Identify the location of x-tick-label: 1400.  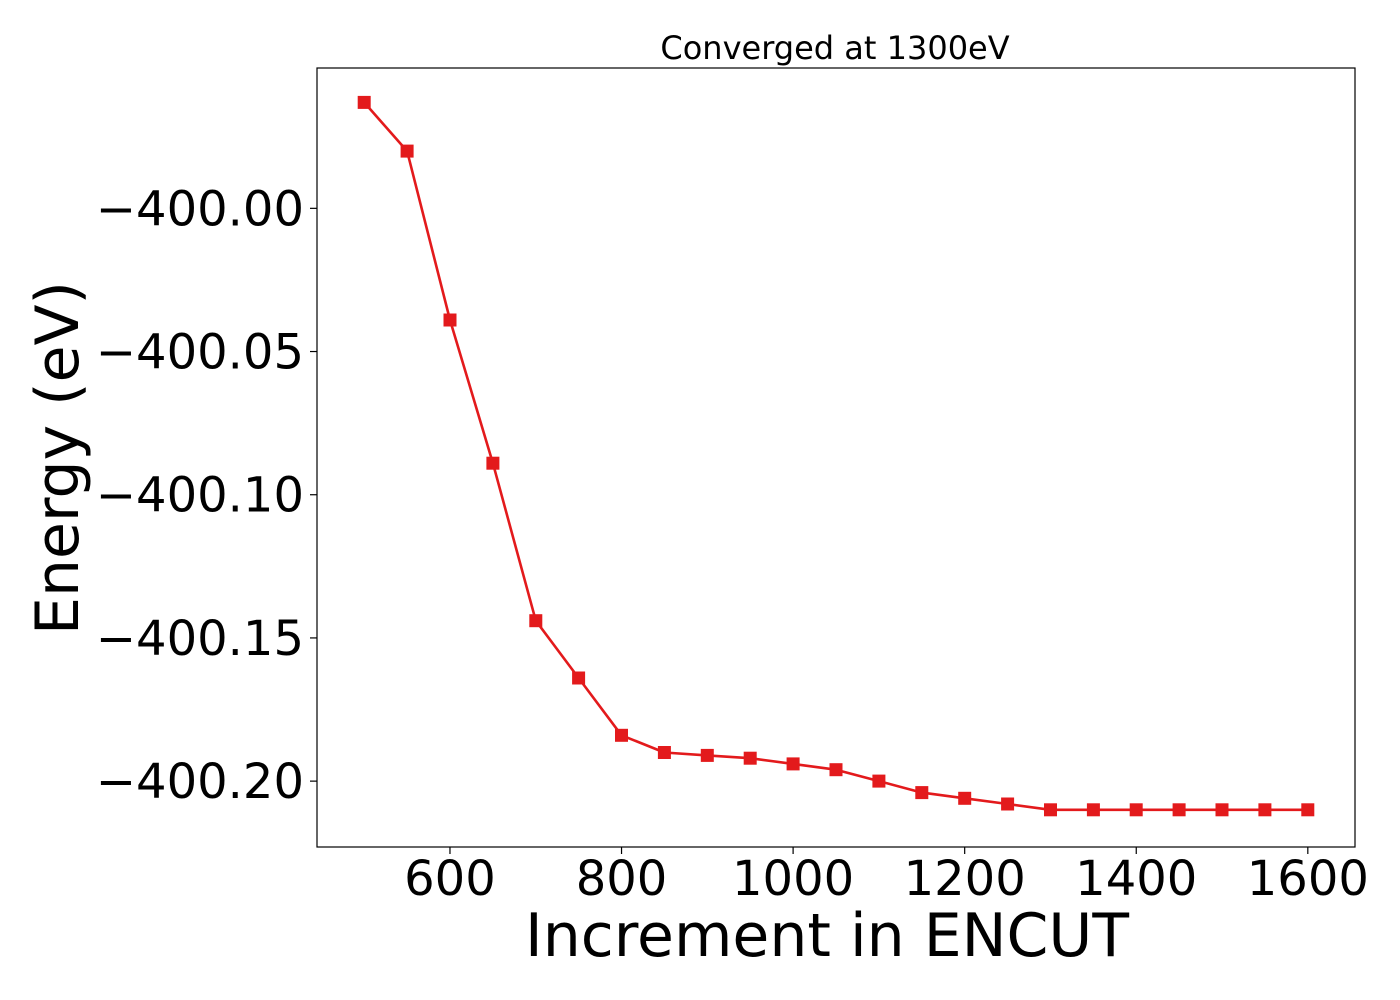
(1136, 879).